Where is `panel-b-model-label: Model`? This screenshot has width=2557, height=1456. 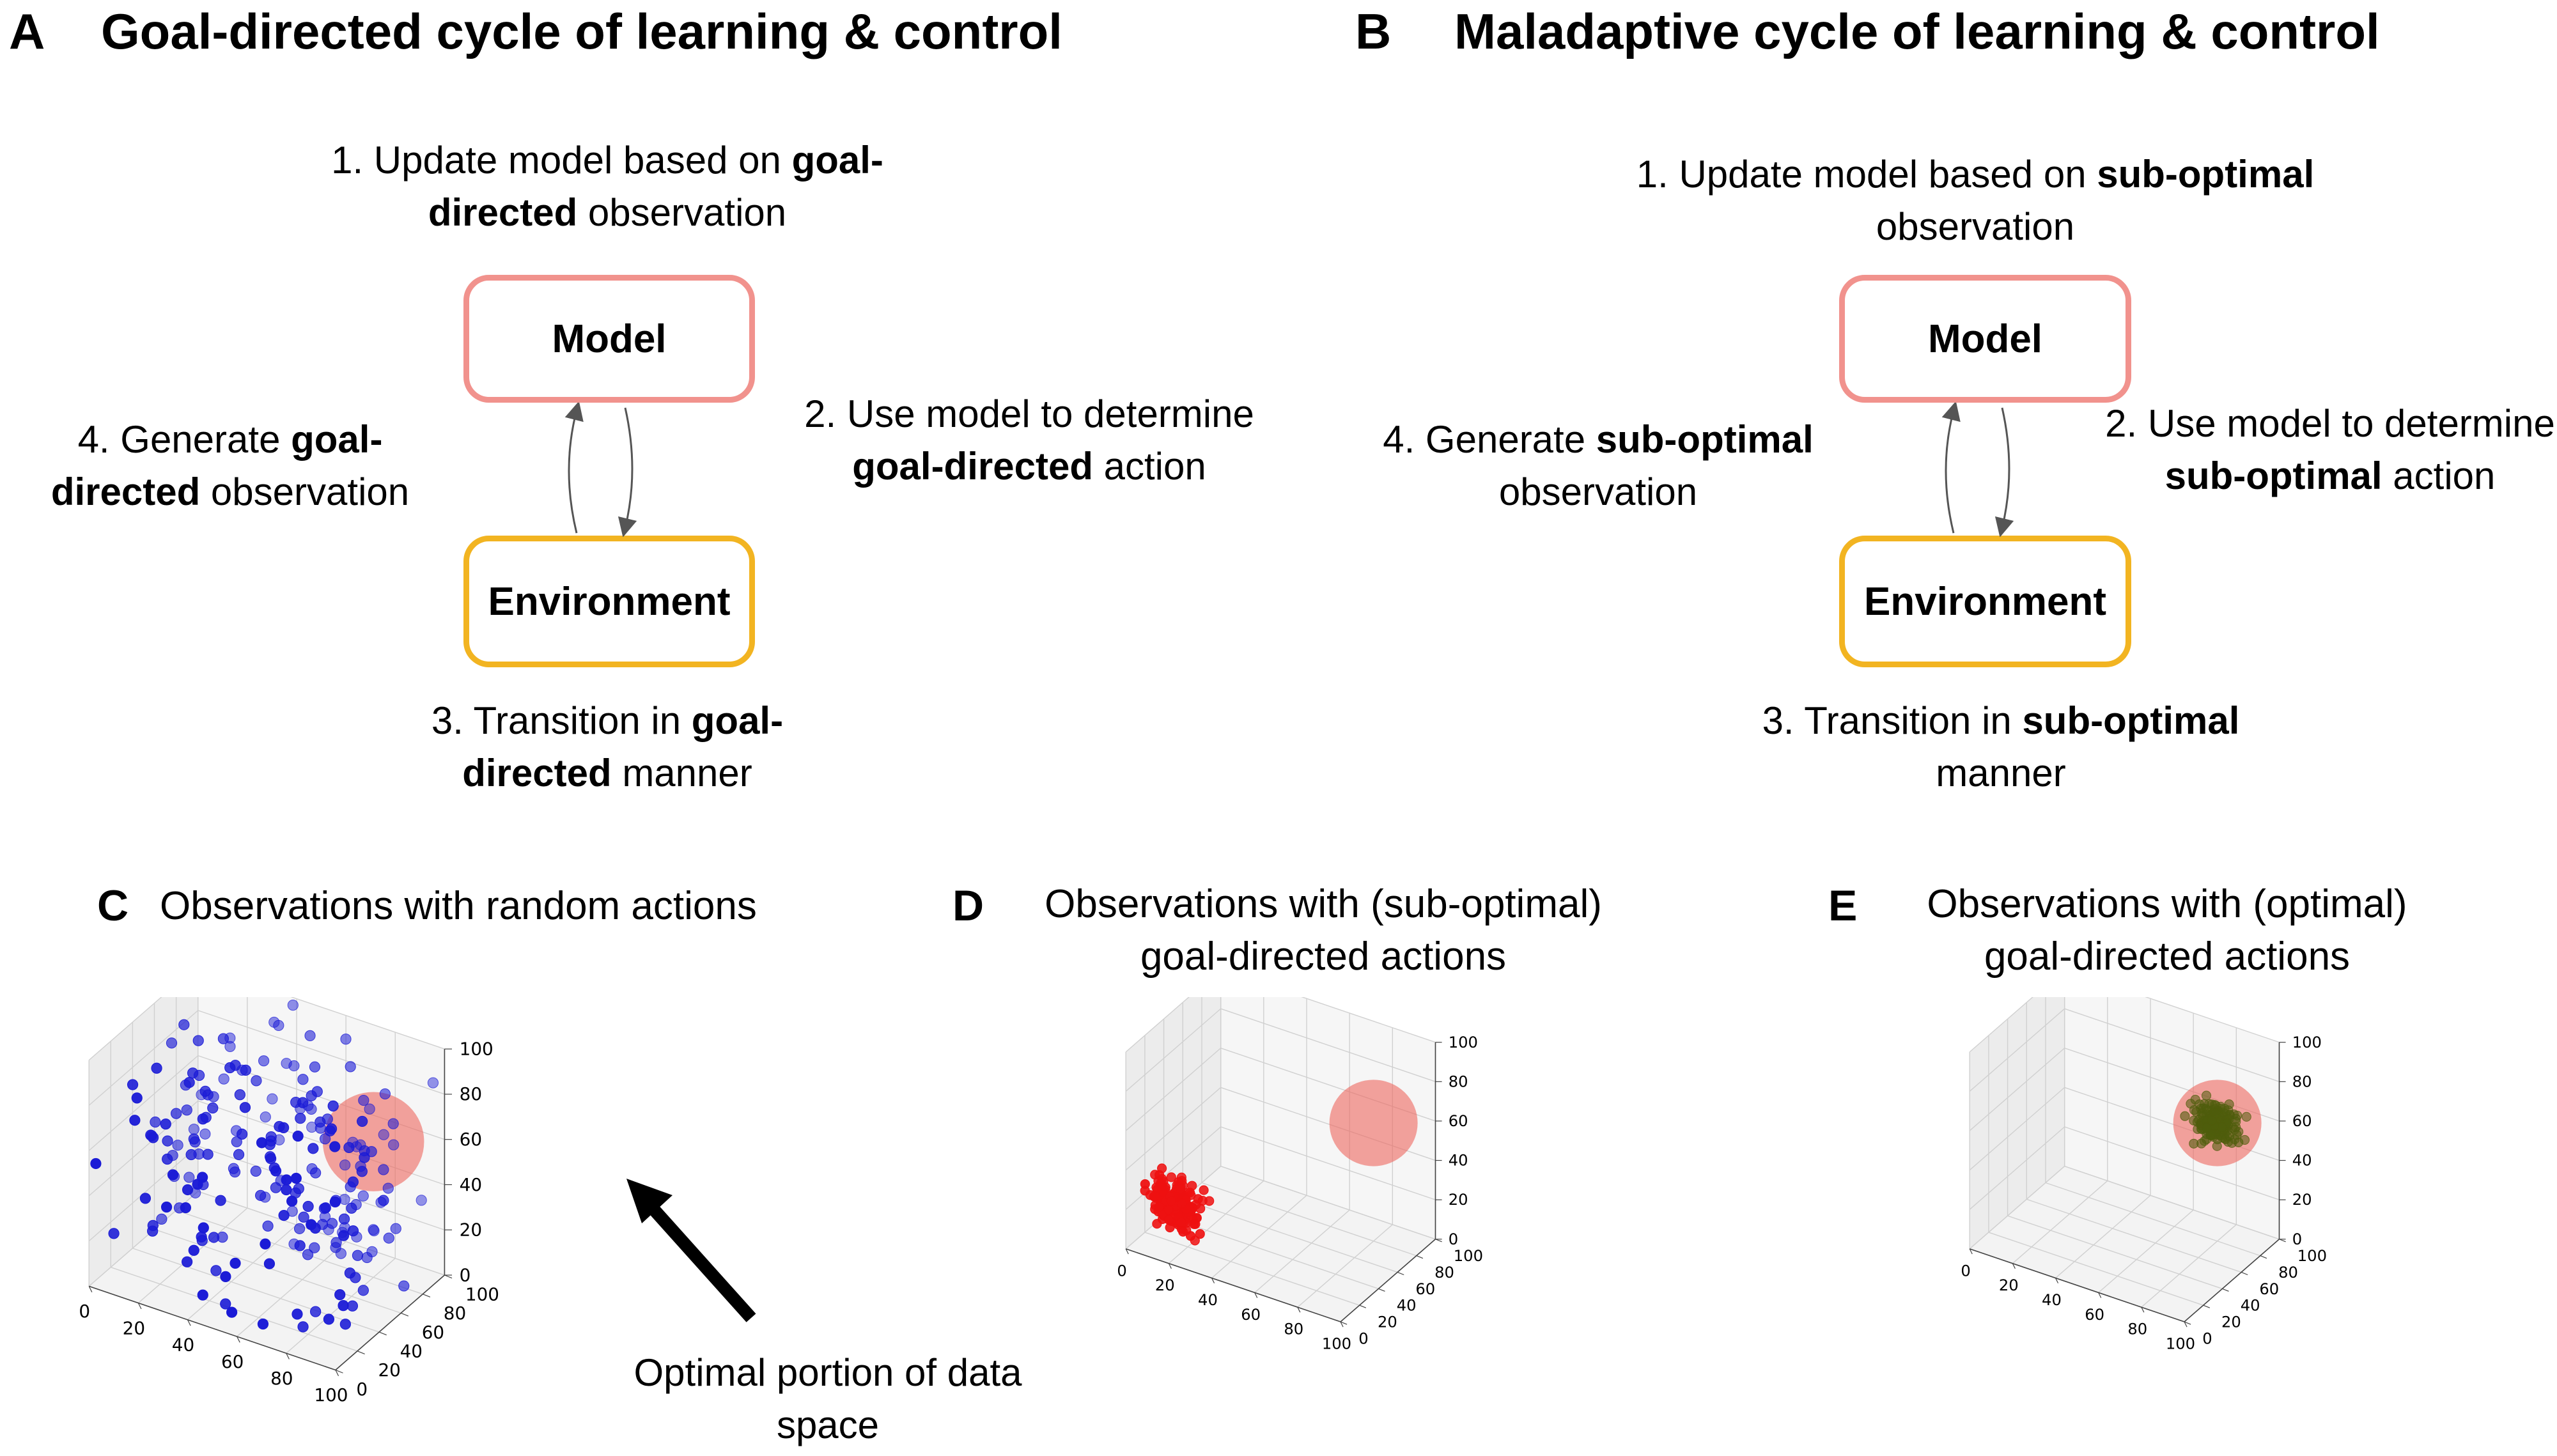 panel-b-model-label: Model is located at coordinates (1985, 338).